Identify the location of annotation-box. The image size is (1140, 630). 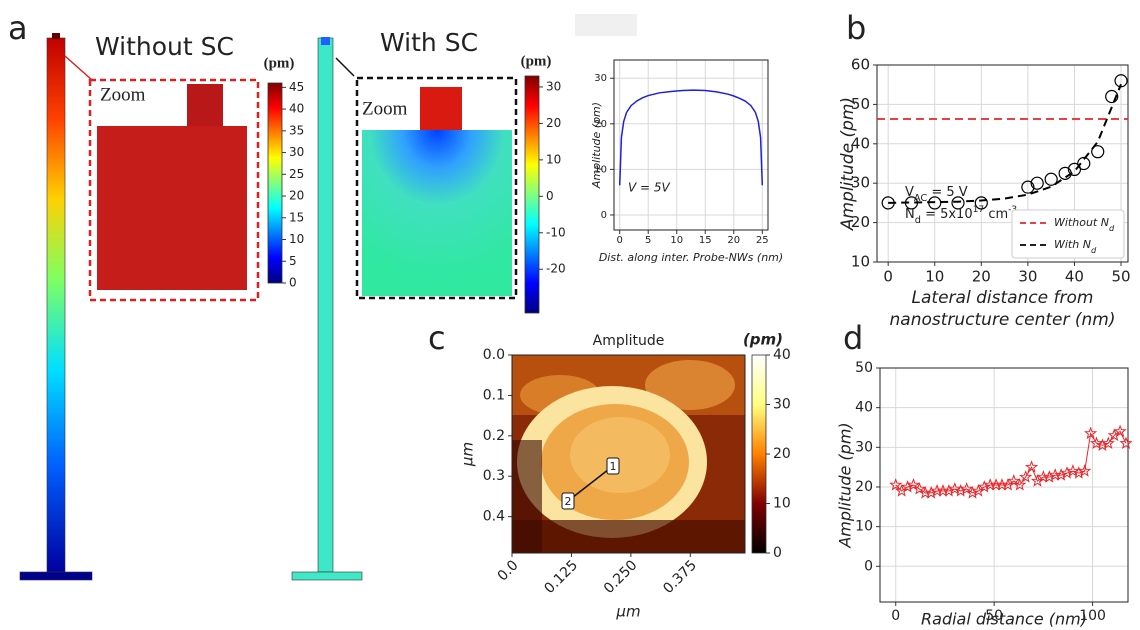
(613, 466).